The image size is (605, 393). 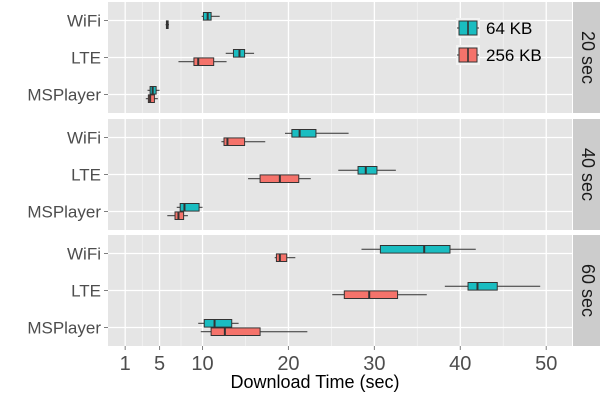 What do you see at coordinates (125, 364) in the screenshot?
I see `x-tick-label: 1` at bounding box center [125, 364].